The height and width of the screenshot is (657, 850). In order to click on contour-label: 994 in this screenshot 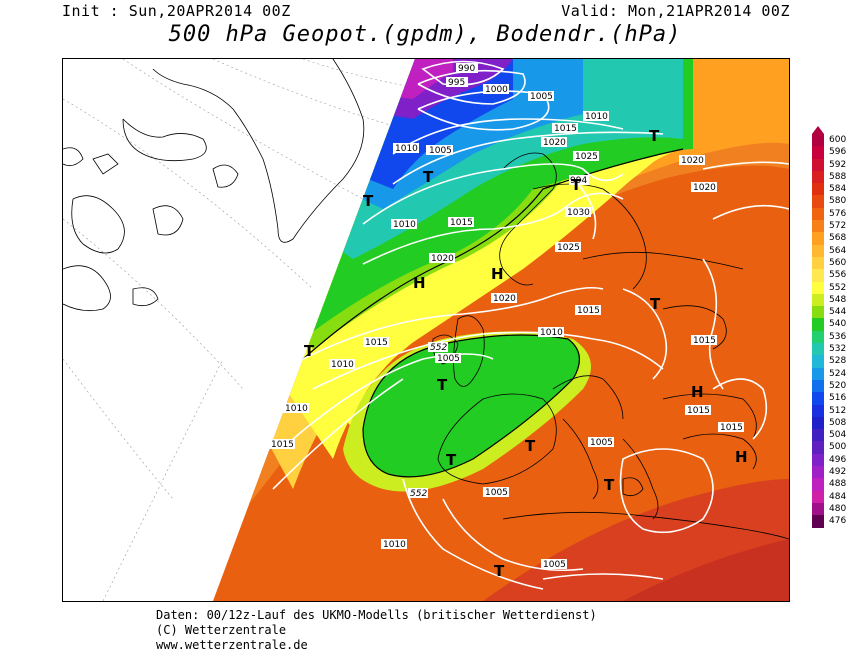, I will do `click(578, 181)`.